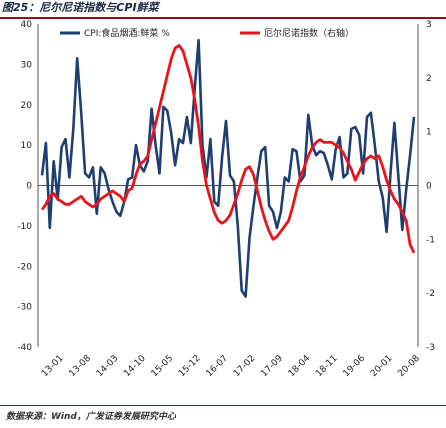  I want to click on left-tick-label: 30, so click(27, 65).